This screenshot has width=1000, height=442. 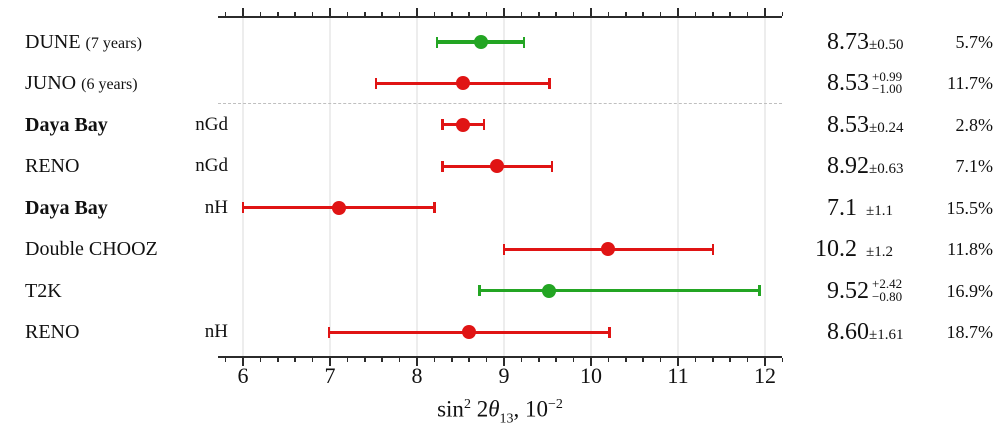 I want to click on uncertainty-minus: −0.80, so click(x=887, y=296).